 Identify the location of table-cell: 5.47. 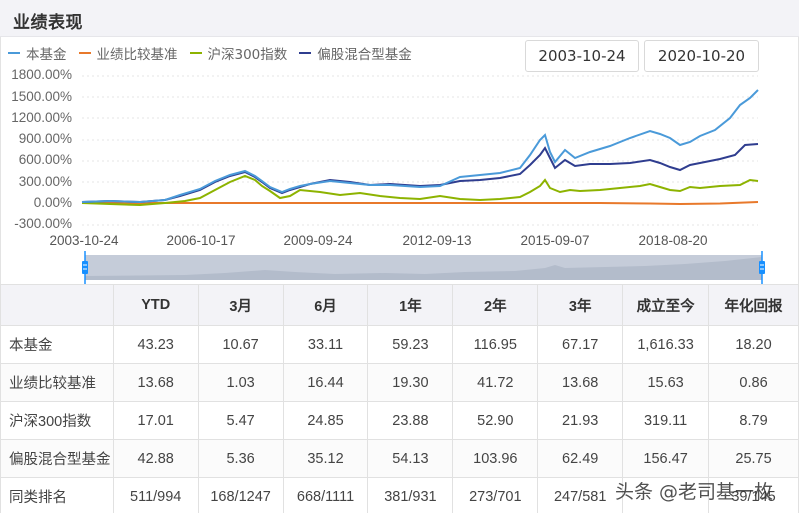
(240, 420).